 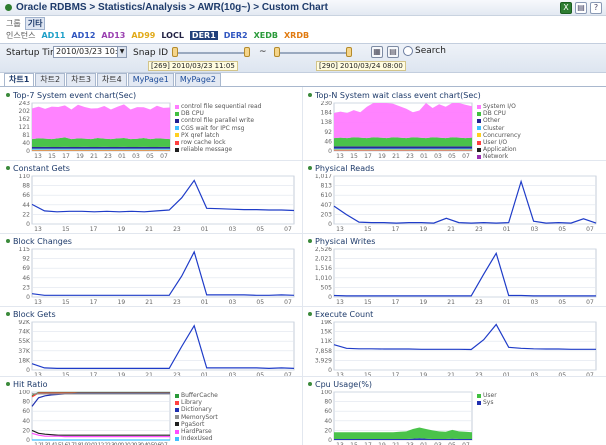 What do you see at coordinates (78, 443) in the screenshot?
I see `x-tick-label: 18` at bounding box center [78, 443].